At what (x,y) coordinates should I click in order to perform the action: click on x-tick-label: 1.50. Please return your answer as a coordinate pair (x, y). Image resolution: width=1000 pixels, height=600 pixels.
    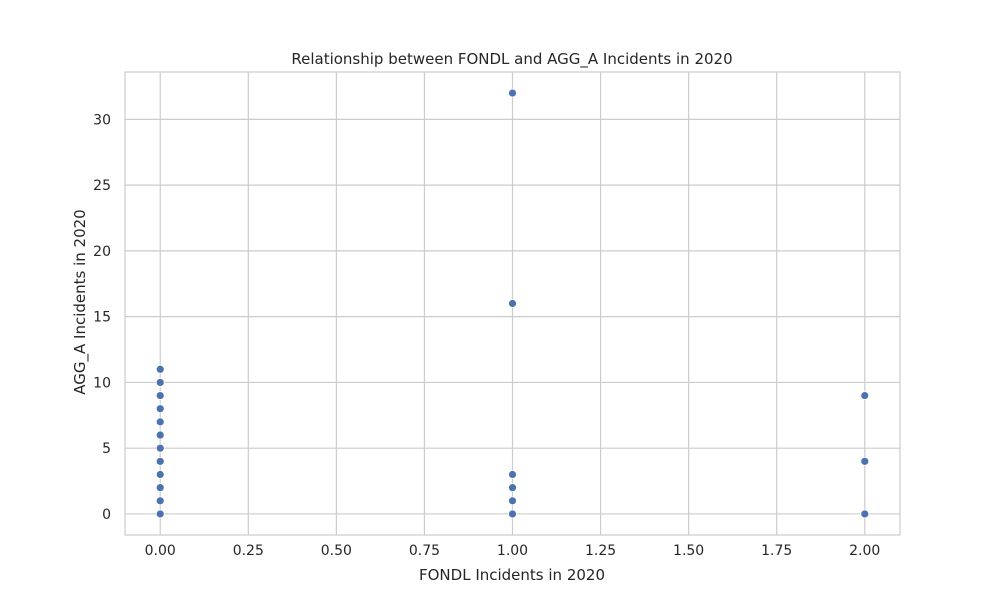
    Looking at the image, I should click on (688, 551).